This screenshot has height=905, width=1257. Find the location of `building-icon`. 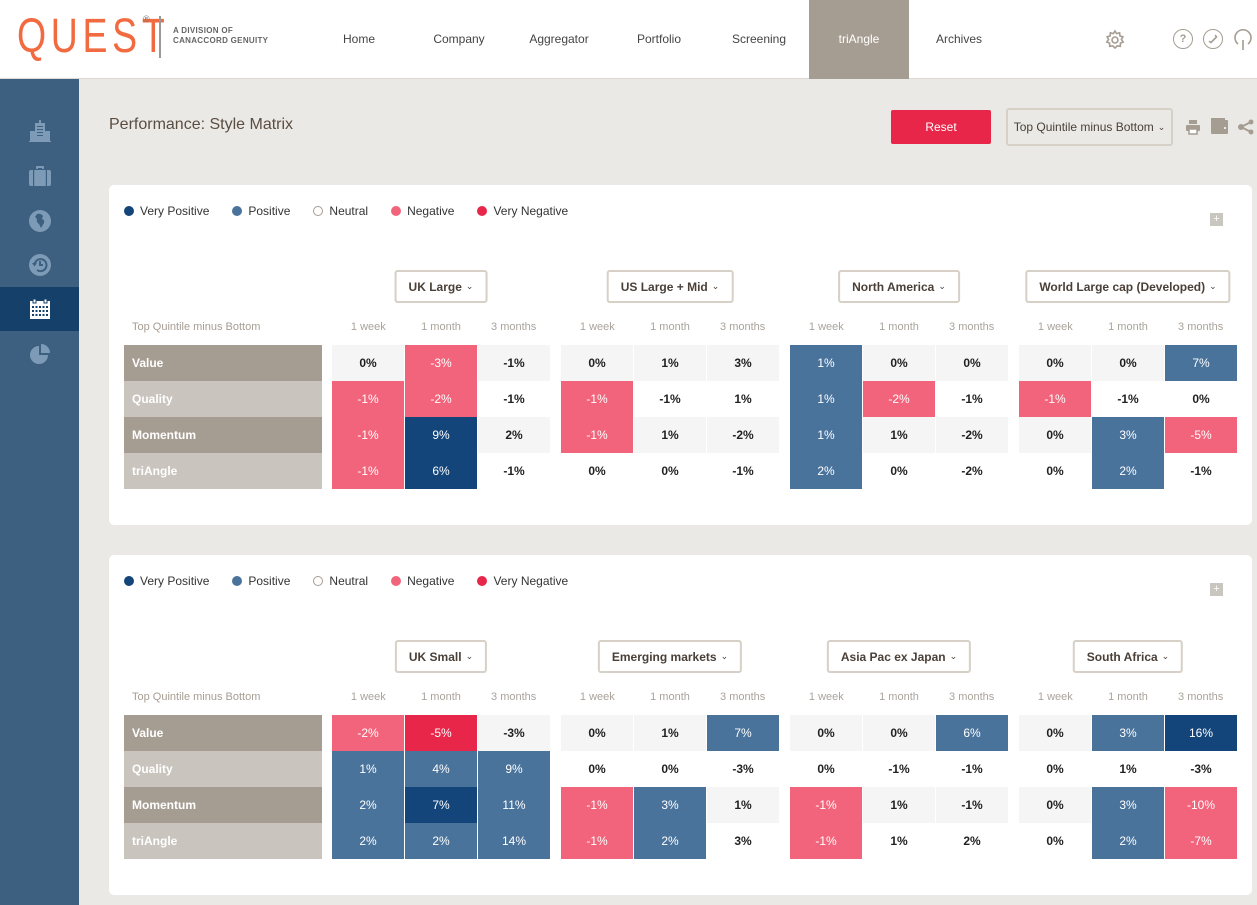

building-icon is located at coordinates (39, 131).